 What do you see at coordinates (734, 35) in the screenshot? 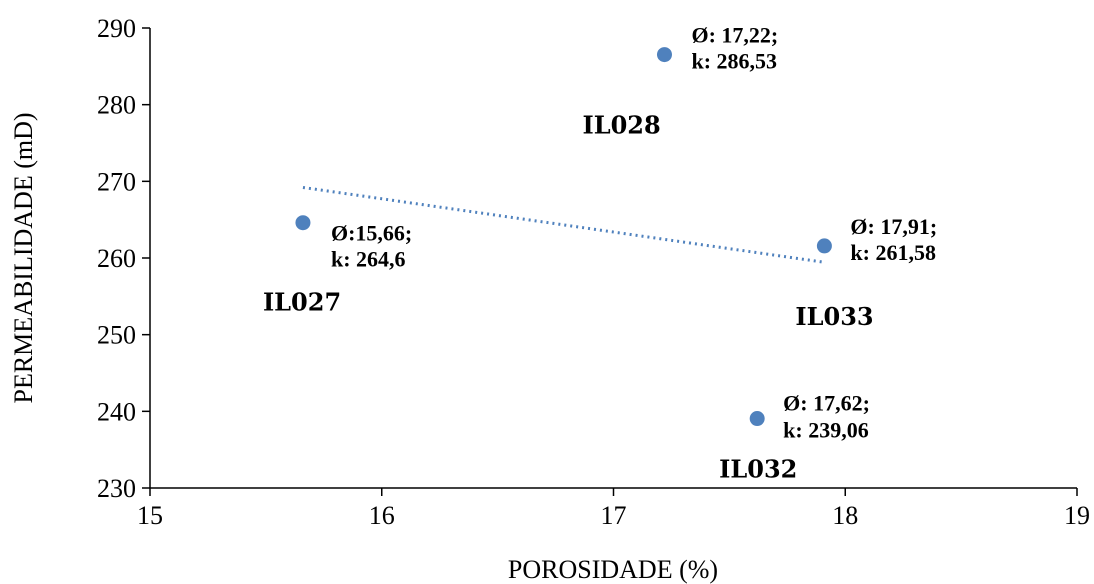
I see `data-label-porosity: Ø: 17,22;` at bounding box center [734, 35].